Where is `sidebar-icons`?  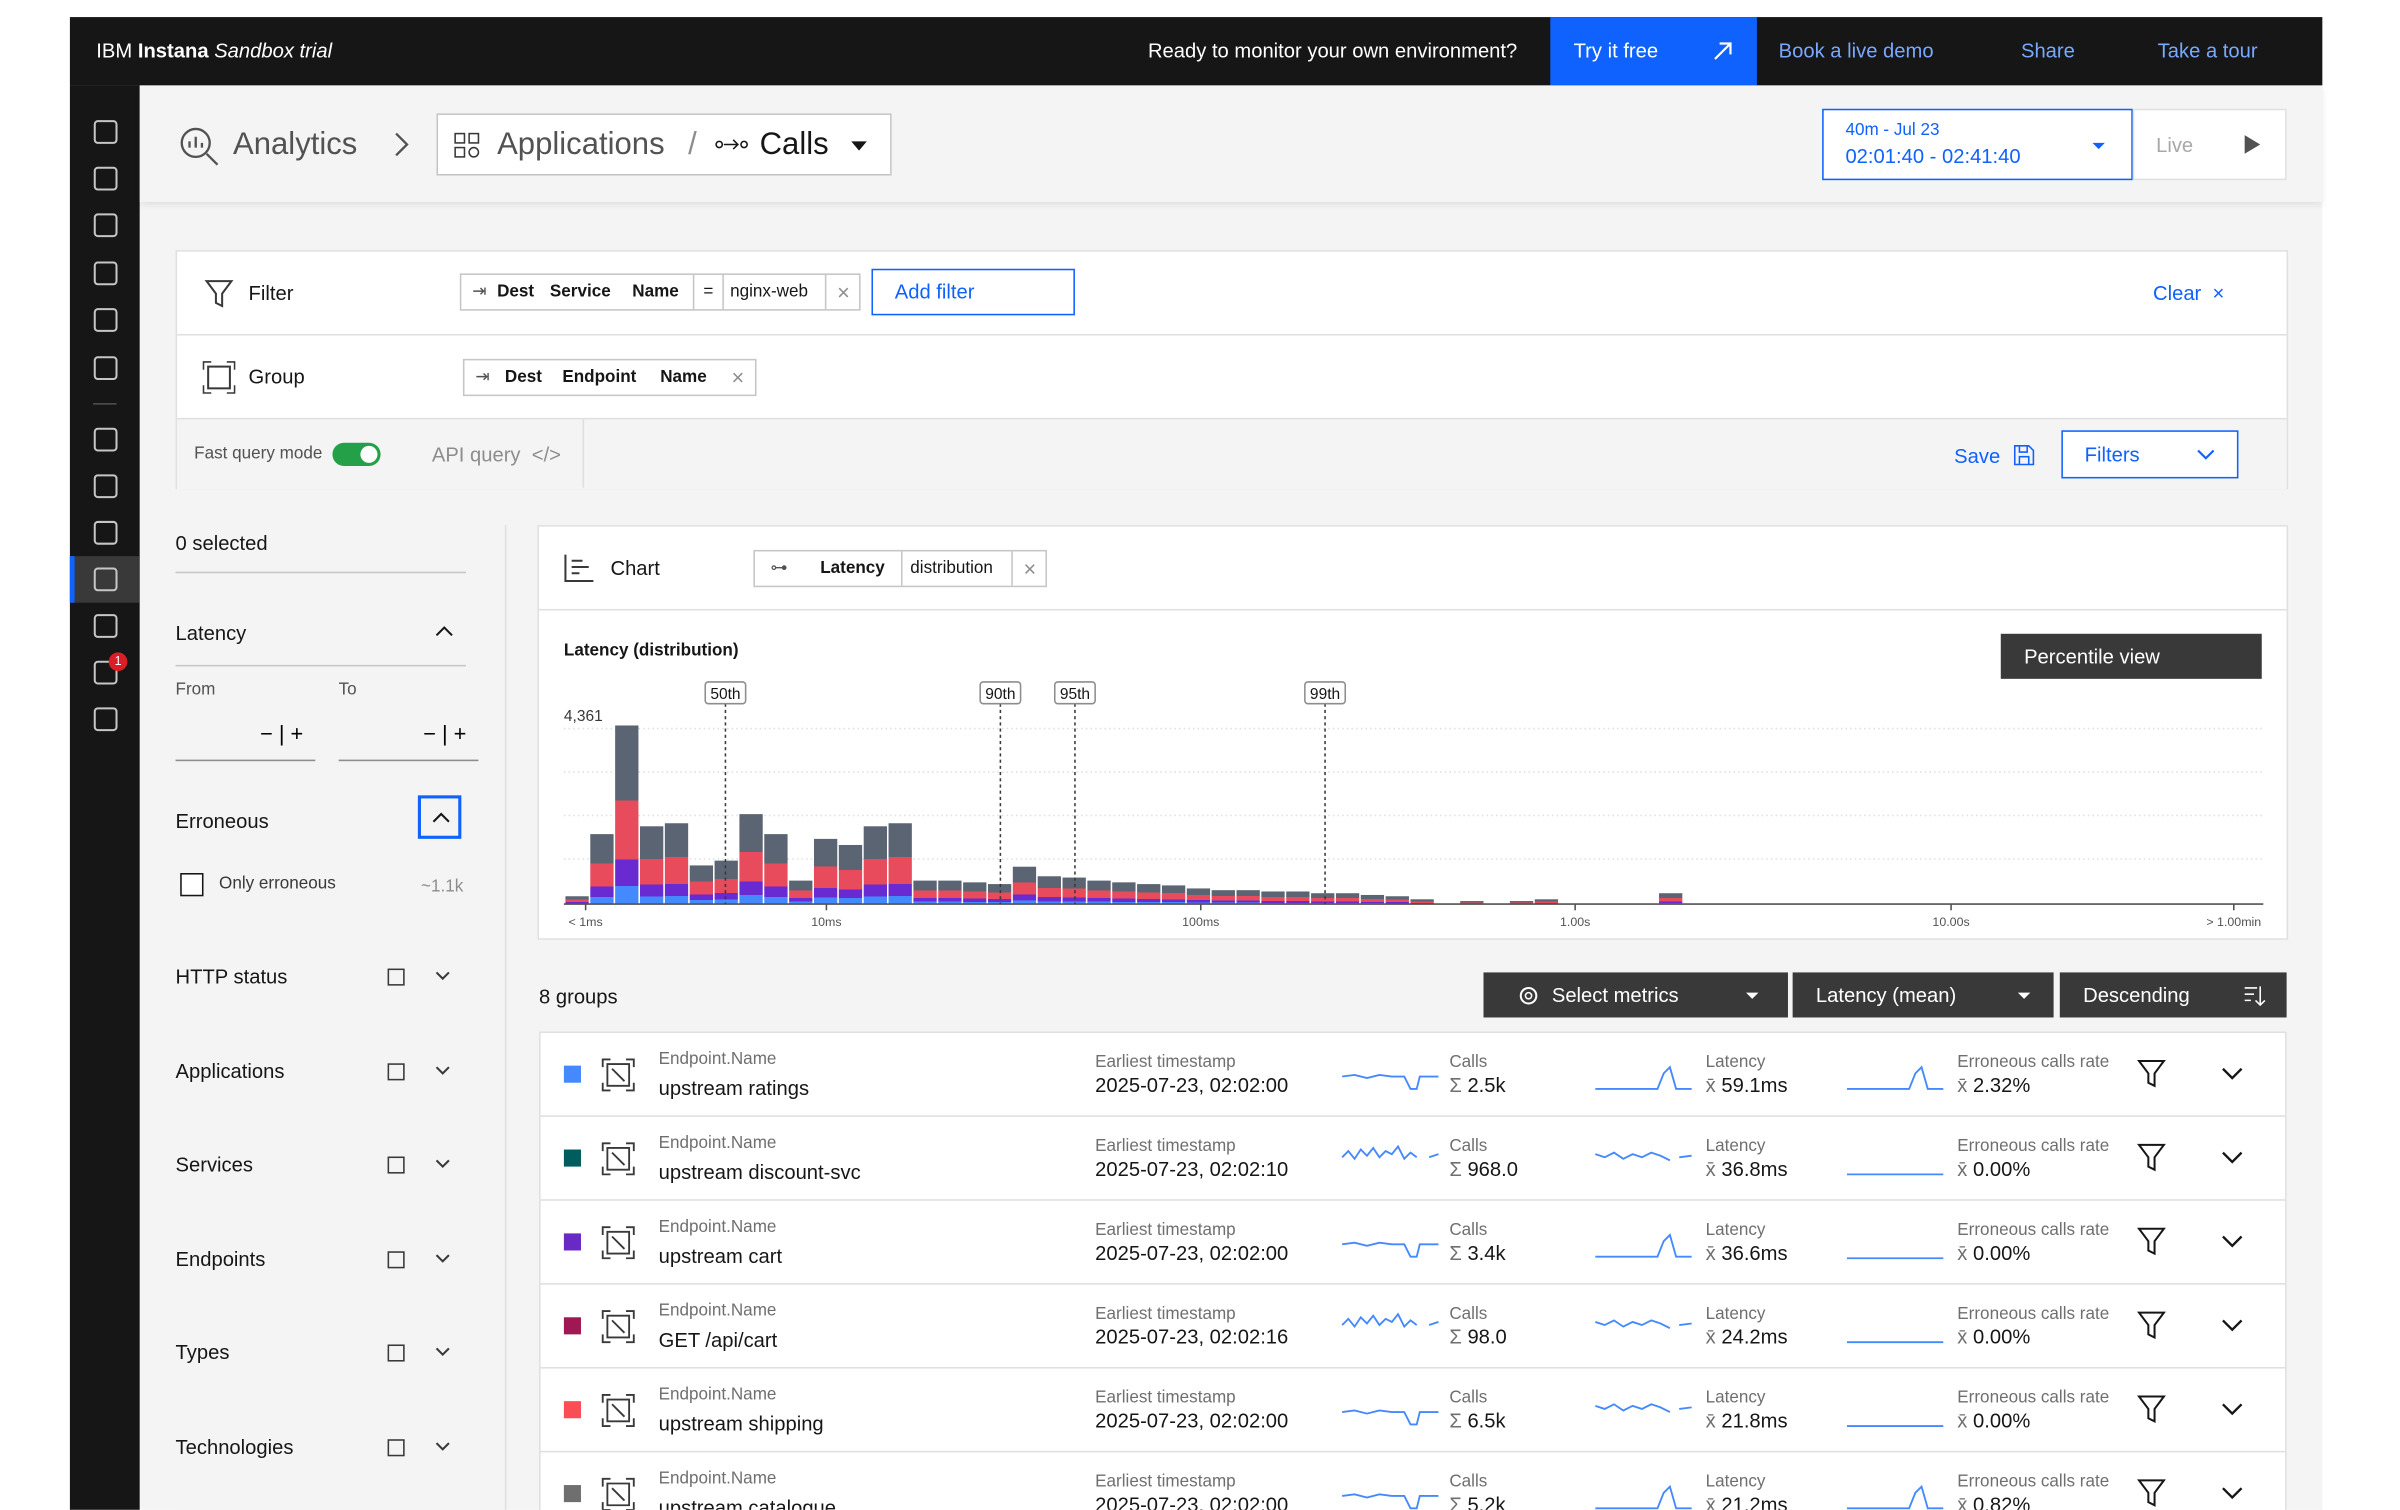
sidebar-icons is located at coordinates (104, 426).